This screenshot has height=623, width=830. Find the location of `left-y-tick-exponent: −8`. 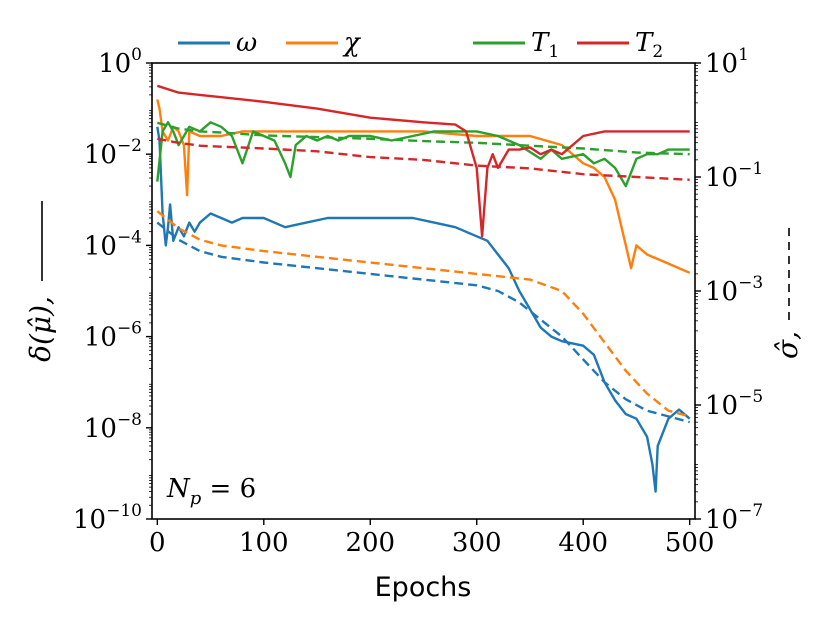

left-y-tick-exponent: −8 is located at coordinates (129, 420).